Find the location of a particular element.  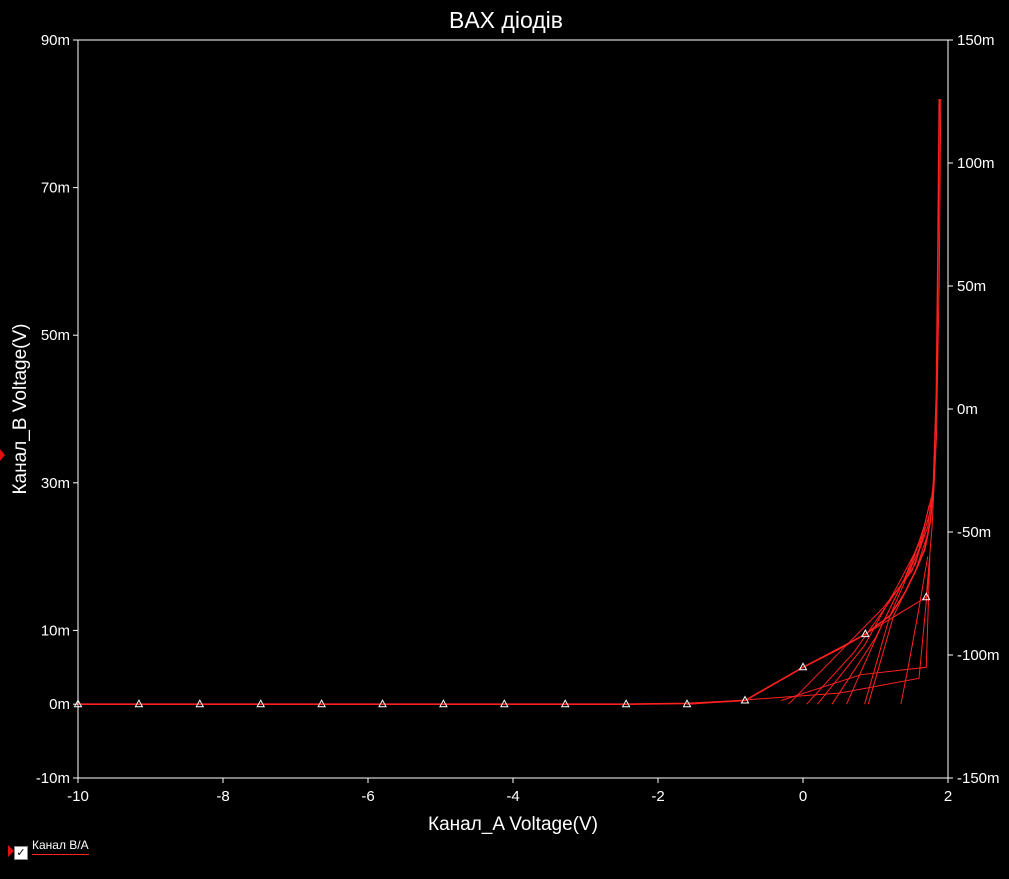

x-tick-label: -10 is located at coordinates (78, 796).